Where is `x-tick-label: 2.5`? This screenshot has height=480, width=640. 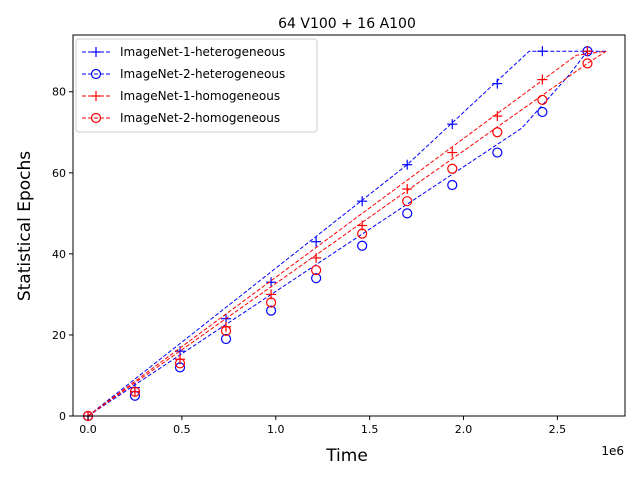
x-tick-label: 2.5 is located at coordinates (558, 429).